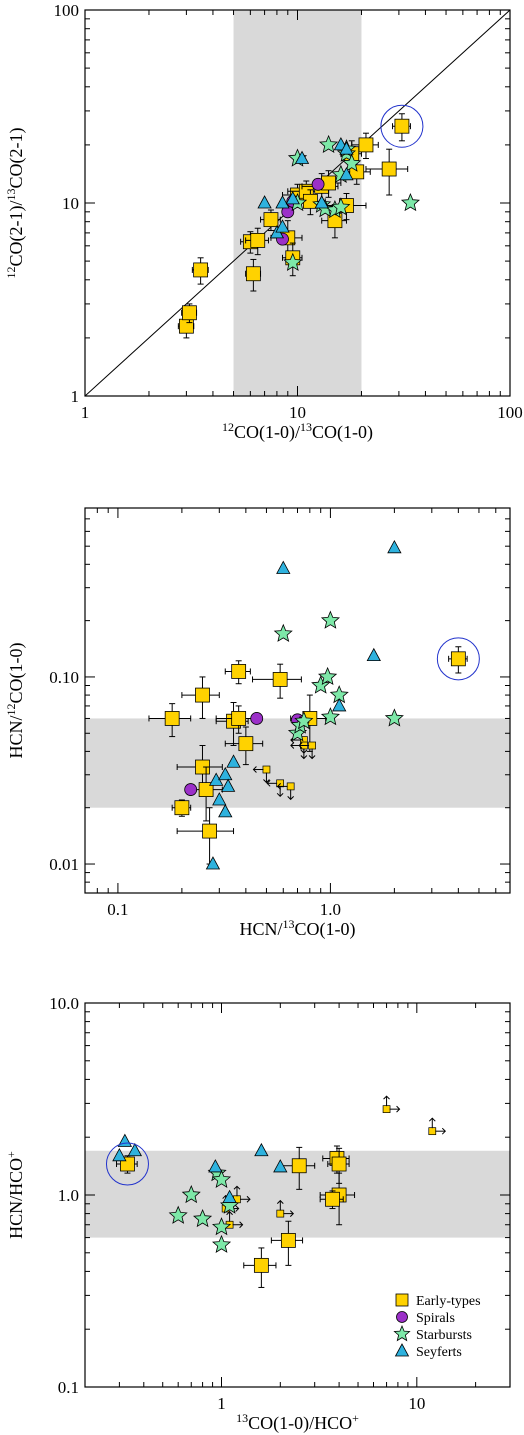 The image size is (524, 1435). I want to click on x-tick-label: 1.0, so click(330, 909).